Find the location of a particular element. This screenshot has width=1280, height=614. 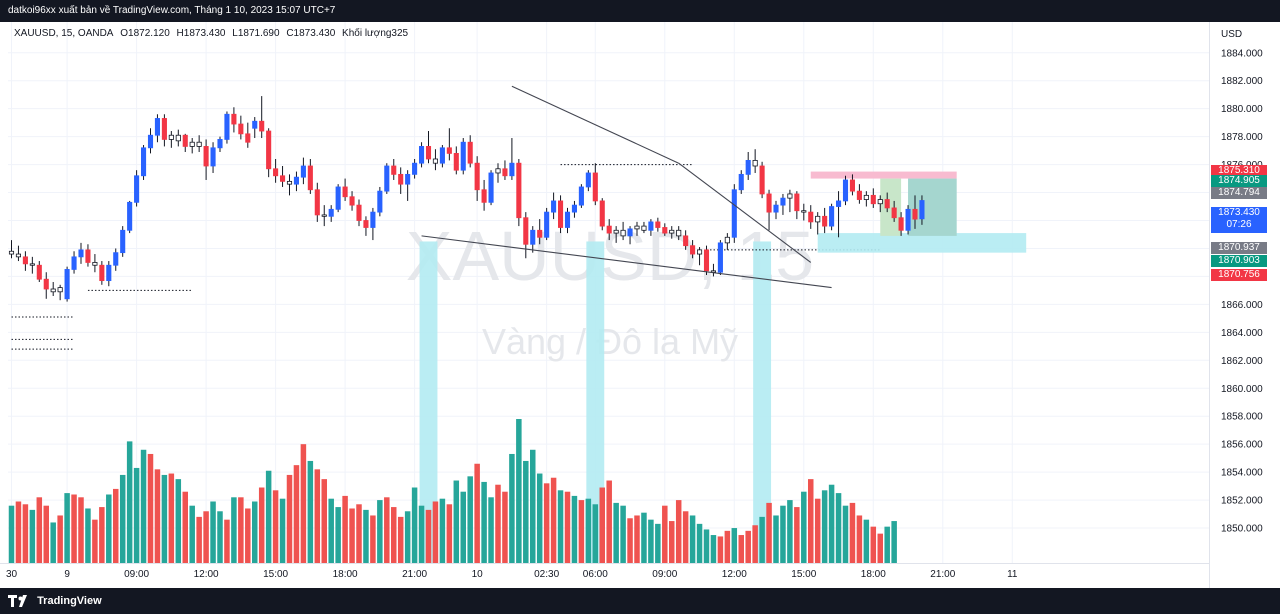

y-tick-label: 1884.000 is located at coordinates (1242, 53).